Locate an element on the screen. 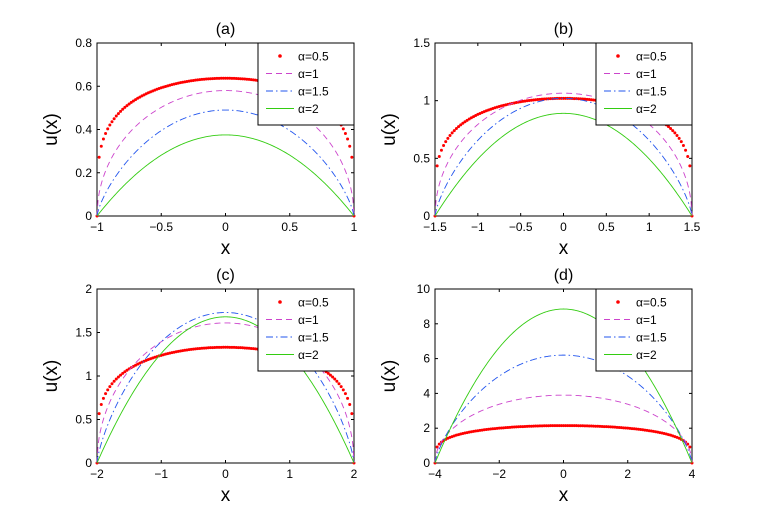 This screenshot has width=763, height=520. x-tick-label: 2 is located at coordinates (354, 474).